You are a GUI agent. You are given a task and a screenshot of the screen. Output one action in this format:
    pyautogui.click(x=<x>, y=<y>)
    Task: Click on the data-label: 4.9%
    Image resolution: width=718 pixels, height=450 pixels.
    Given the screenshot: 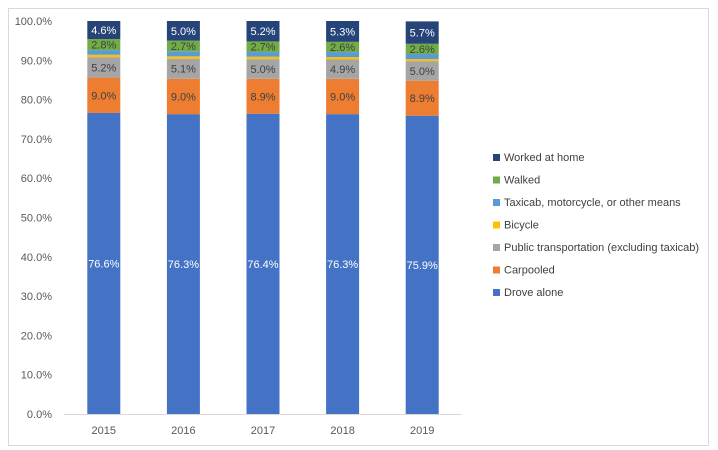 What is the action you would take?
    pyautogui.click(x=342, y=70)
    